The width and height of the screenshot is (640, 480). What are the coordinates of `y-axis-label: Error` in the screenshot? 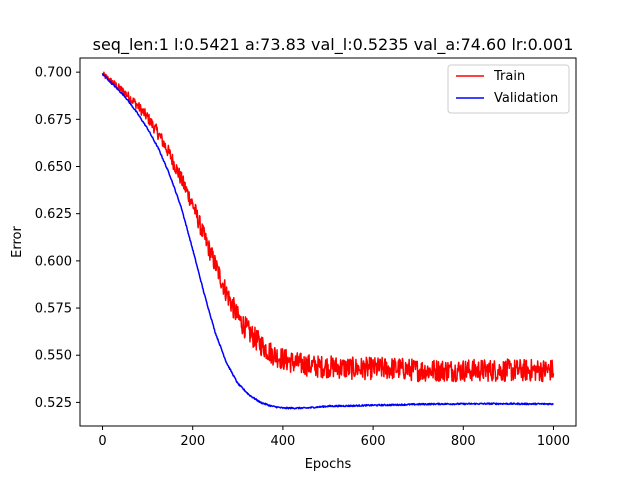 It's located at (17, 242).